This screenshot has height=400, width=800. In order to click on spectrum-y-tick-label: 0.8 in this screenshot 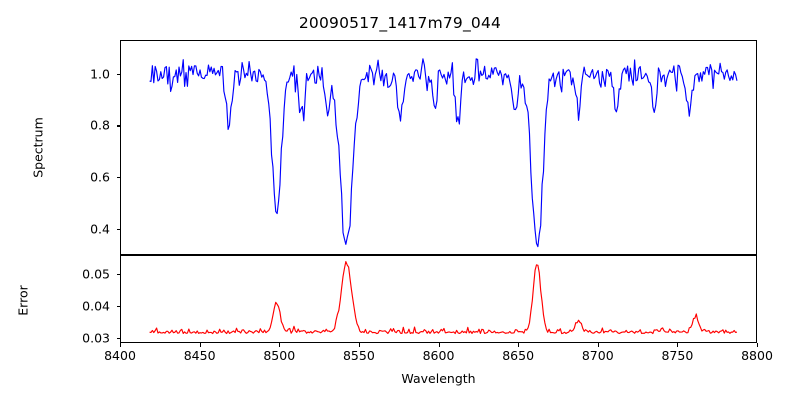, I will do `click(100, 125)`.